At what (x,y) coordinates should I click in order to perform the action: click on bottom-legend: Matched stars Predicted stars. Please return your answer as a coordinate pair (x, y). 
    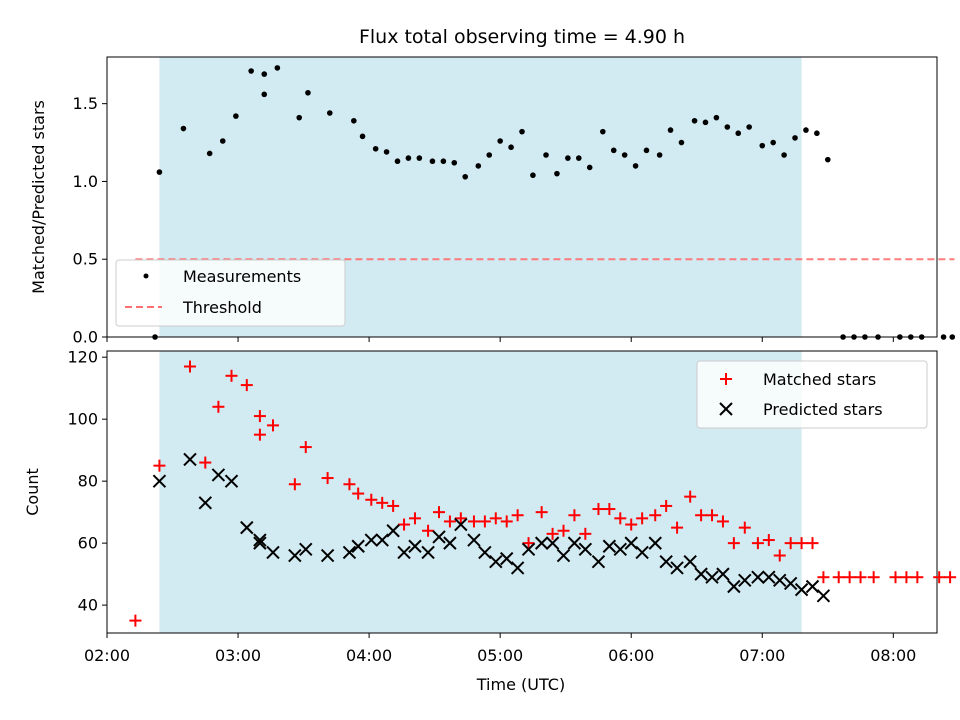
    Looking at the image, I should click on (812, 394).